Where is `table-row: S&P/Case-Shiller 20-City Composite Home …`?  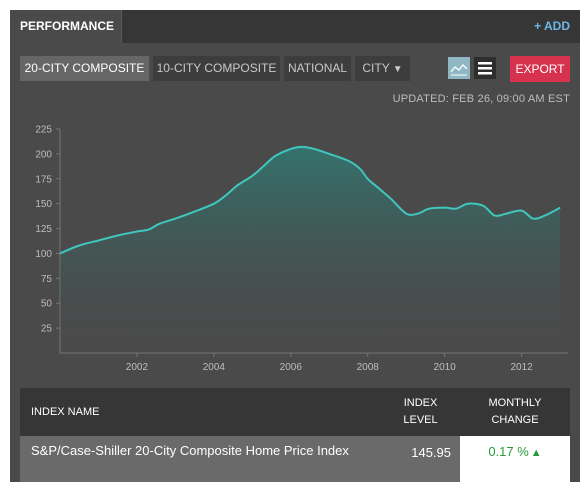 table-row: S&P/Case-Shiller 20-City Composite Home … is located at coordinates (295, 459).